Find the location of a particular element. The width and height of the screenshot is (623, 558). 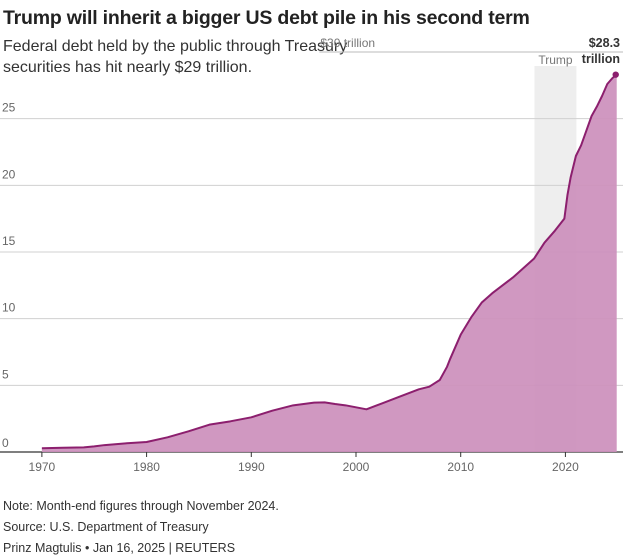

x-tick-label-2020: 2020 is located at coordinates (565, 467).